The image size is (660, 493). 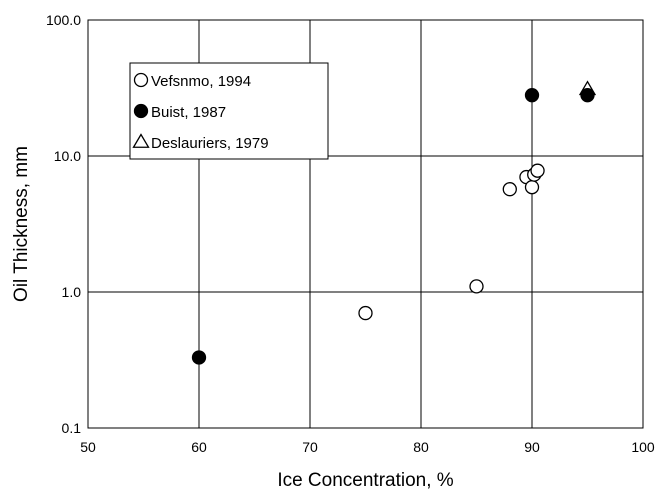 I want to click on triangle-marker, so click(x=587, y=88).